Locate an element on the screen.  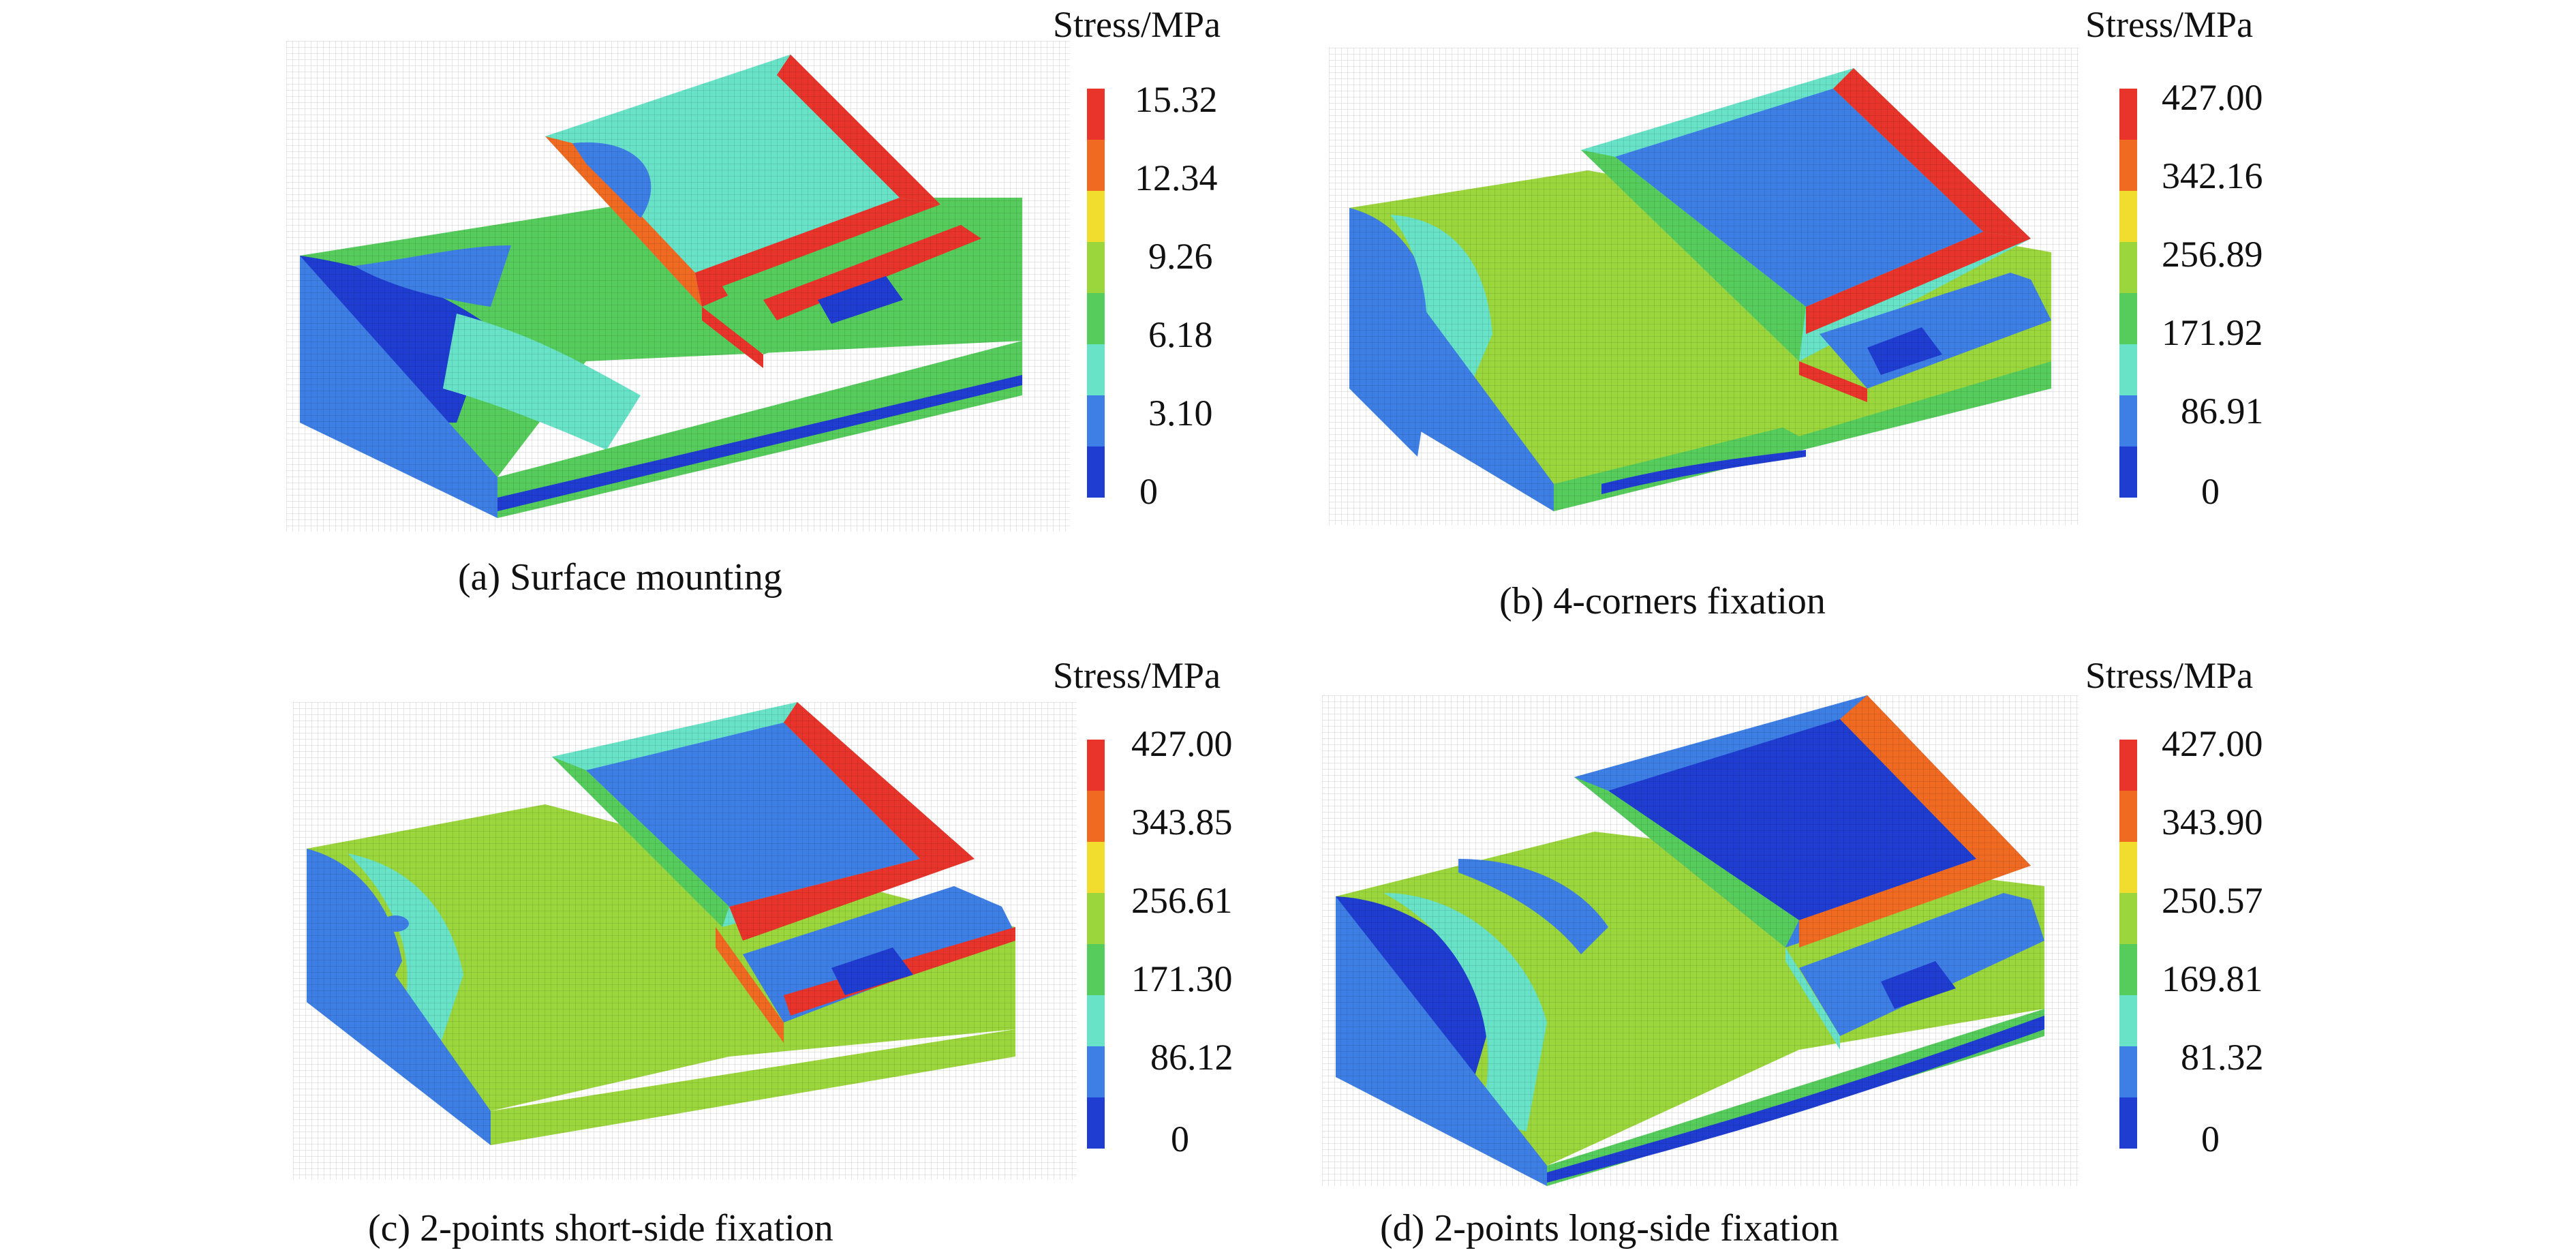
colorbar-a is located at coordinates (1096, 293).